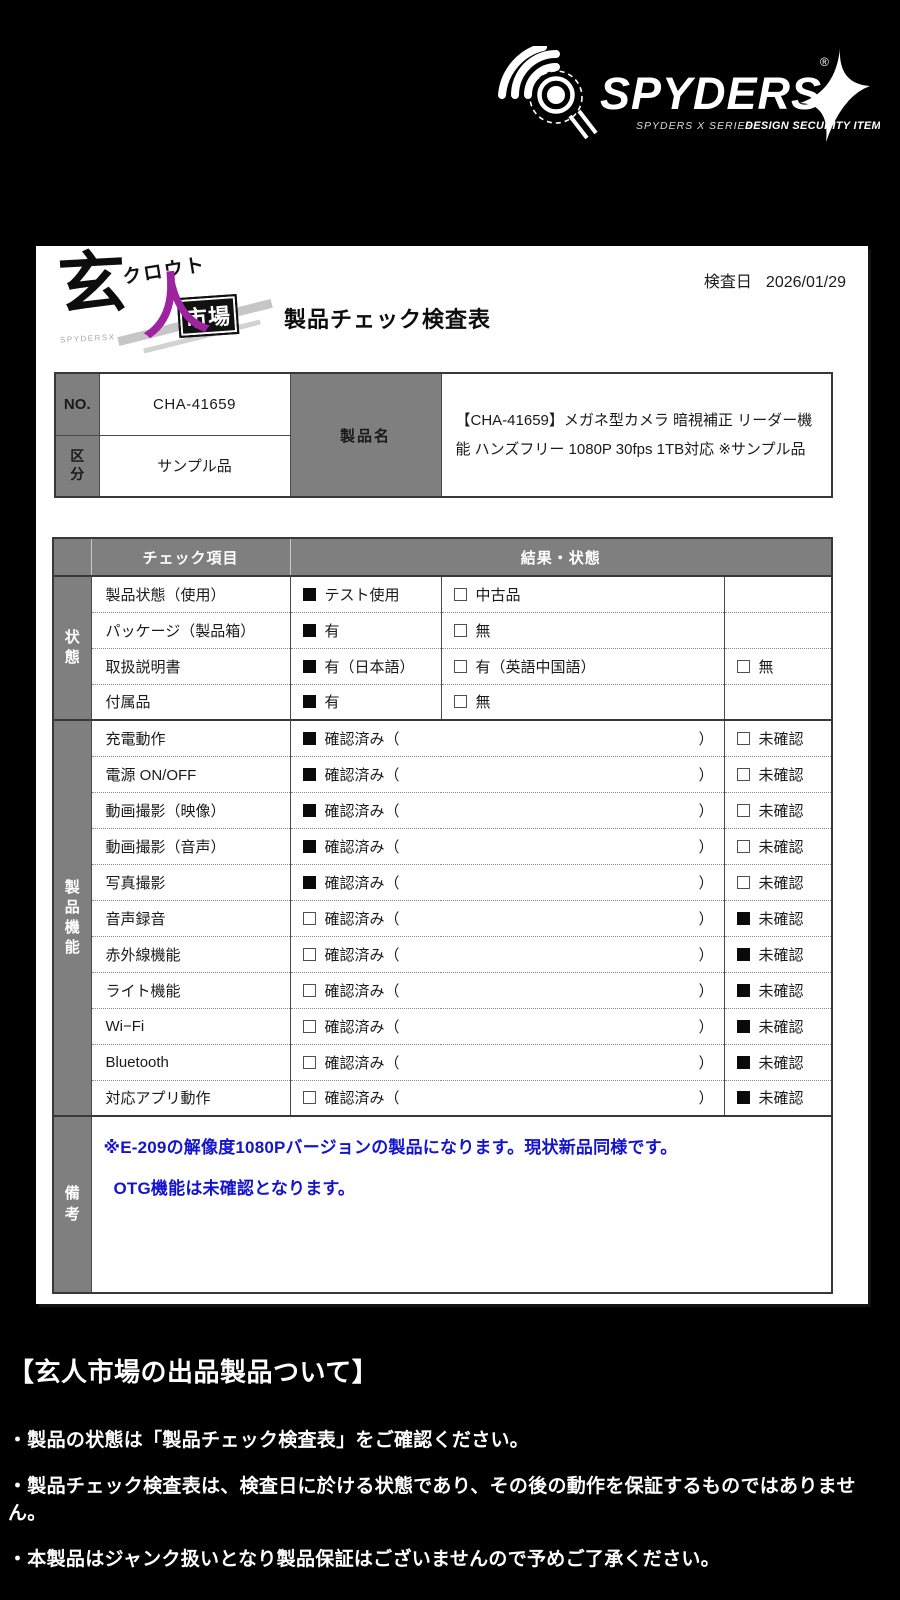 The image size is (900, 1600). What do you see at coordinates (190, 557) in the screenshot?
I see `check-table-header-item: チェック項目` at bounding box center [190, 557].